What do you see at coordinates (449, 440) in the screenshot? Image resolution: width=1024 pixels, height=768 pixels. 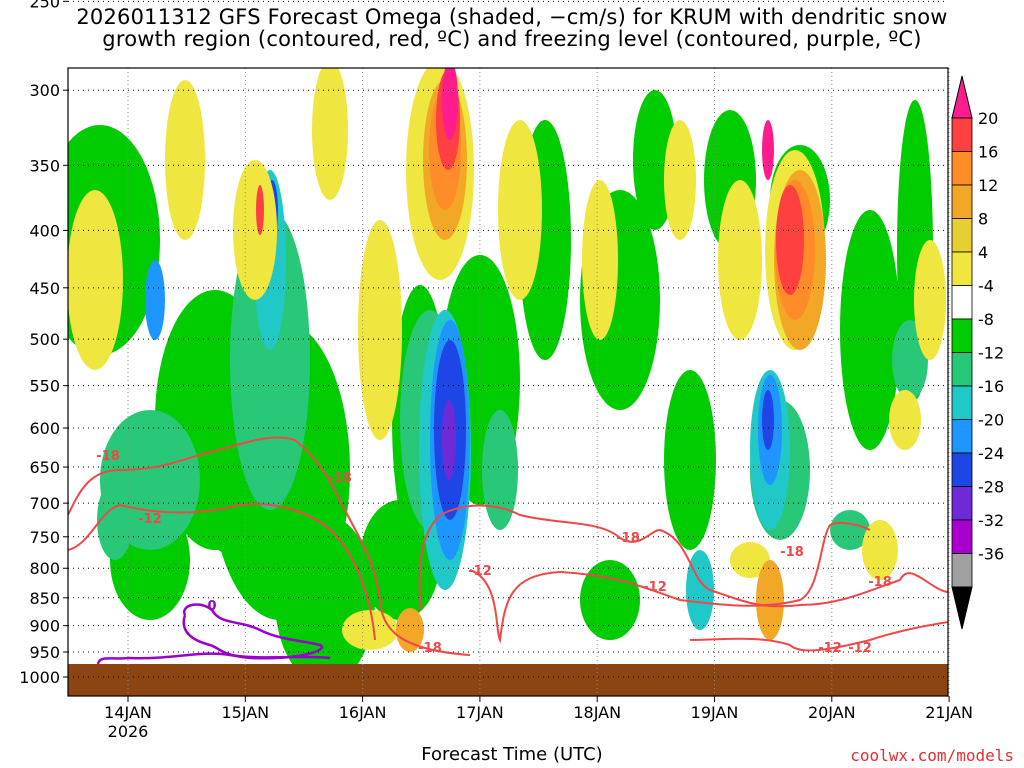 I see `omega-shade-purp` at bounding box center [449, 440].